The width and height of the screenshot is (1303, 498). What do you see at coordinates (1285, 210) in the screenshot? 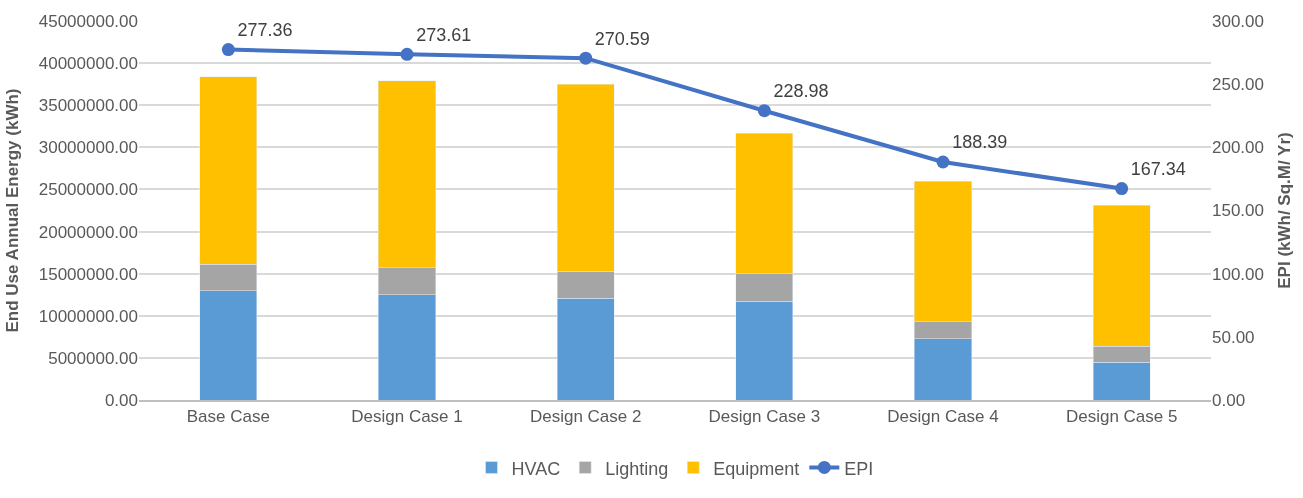
I see `y2-axis-title: EPI (kWh/ Sq.M/ Yr)` at bounding box center [1285, 210].